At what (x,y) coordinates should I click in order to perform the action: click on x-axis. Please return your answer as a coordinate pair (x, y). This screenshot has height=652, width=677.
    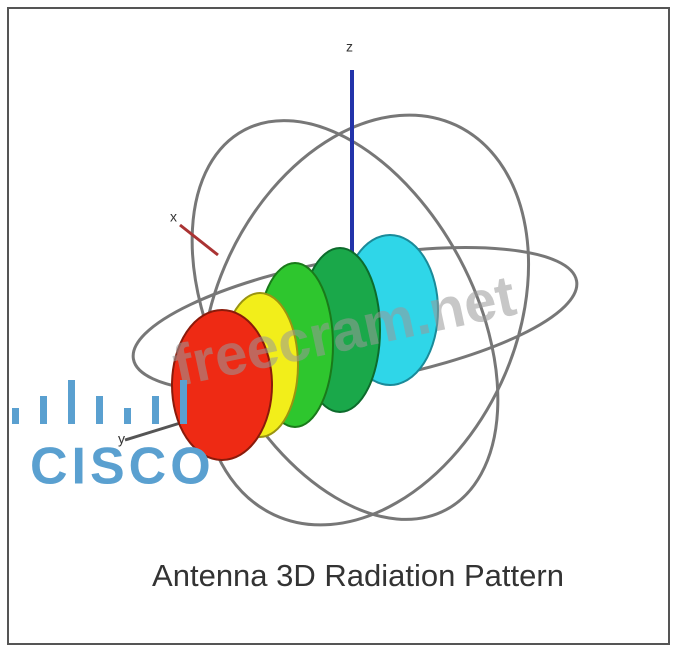
    Looking at the image, I should click on (199, 240).